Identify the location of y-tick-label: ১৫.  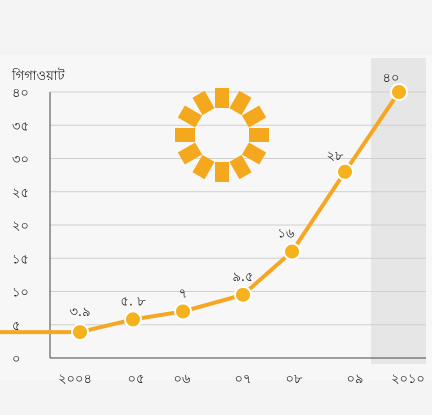
(20, 259).